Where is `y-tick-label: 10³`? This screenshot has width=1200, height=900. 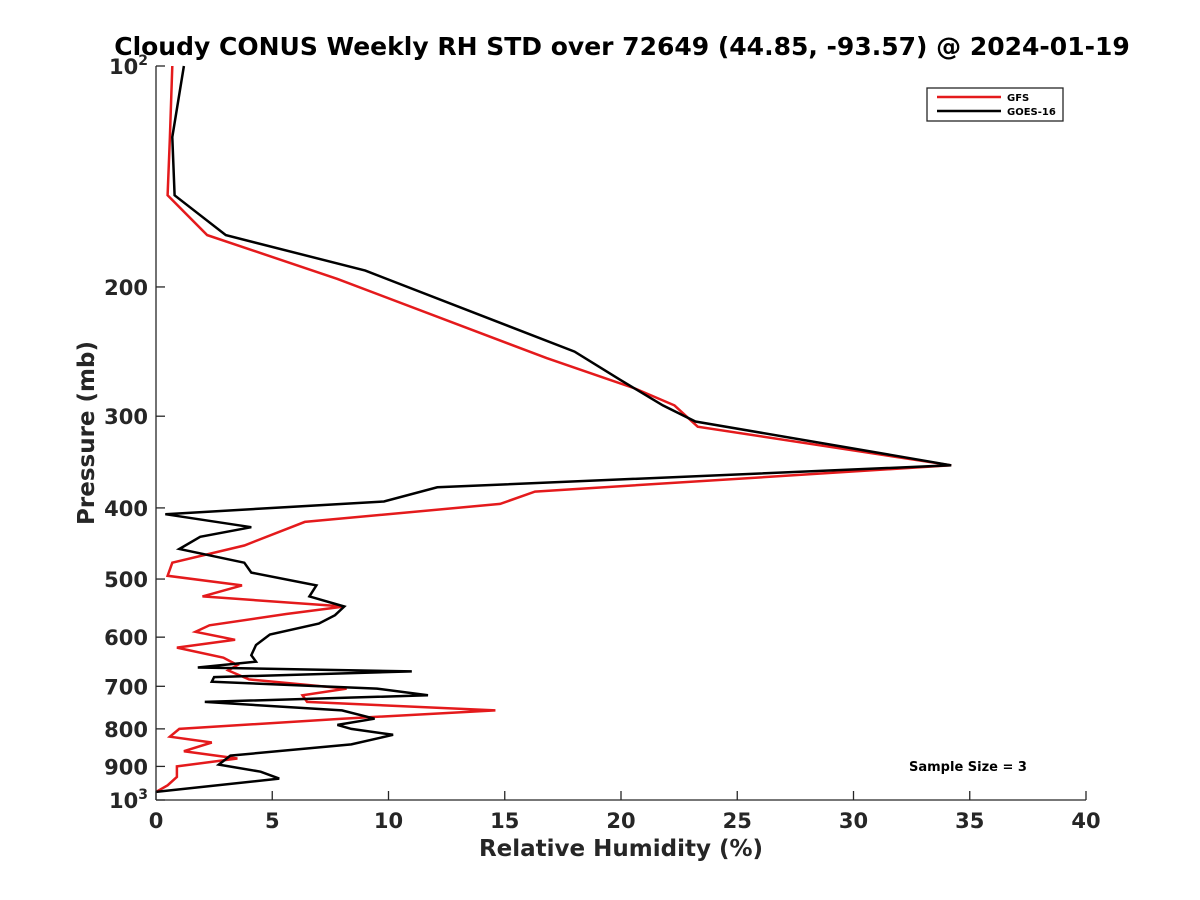 y-tick-label: 10³ is located at coordinates (128, 800).